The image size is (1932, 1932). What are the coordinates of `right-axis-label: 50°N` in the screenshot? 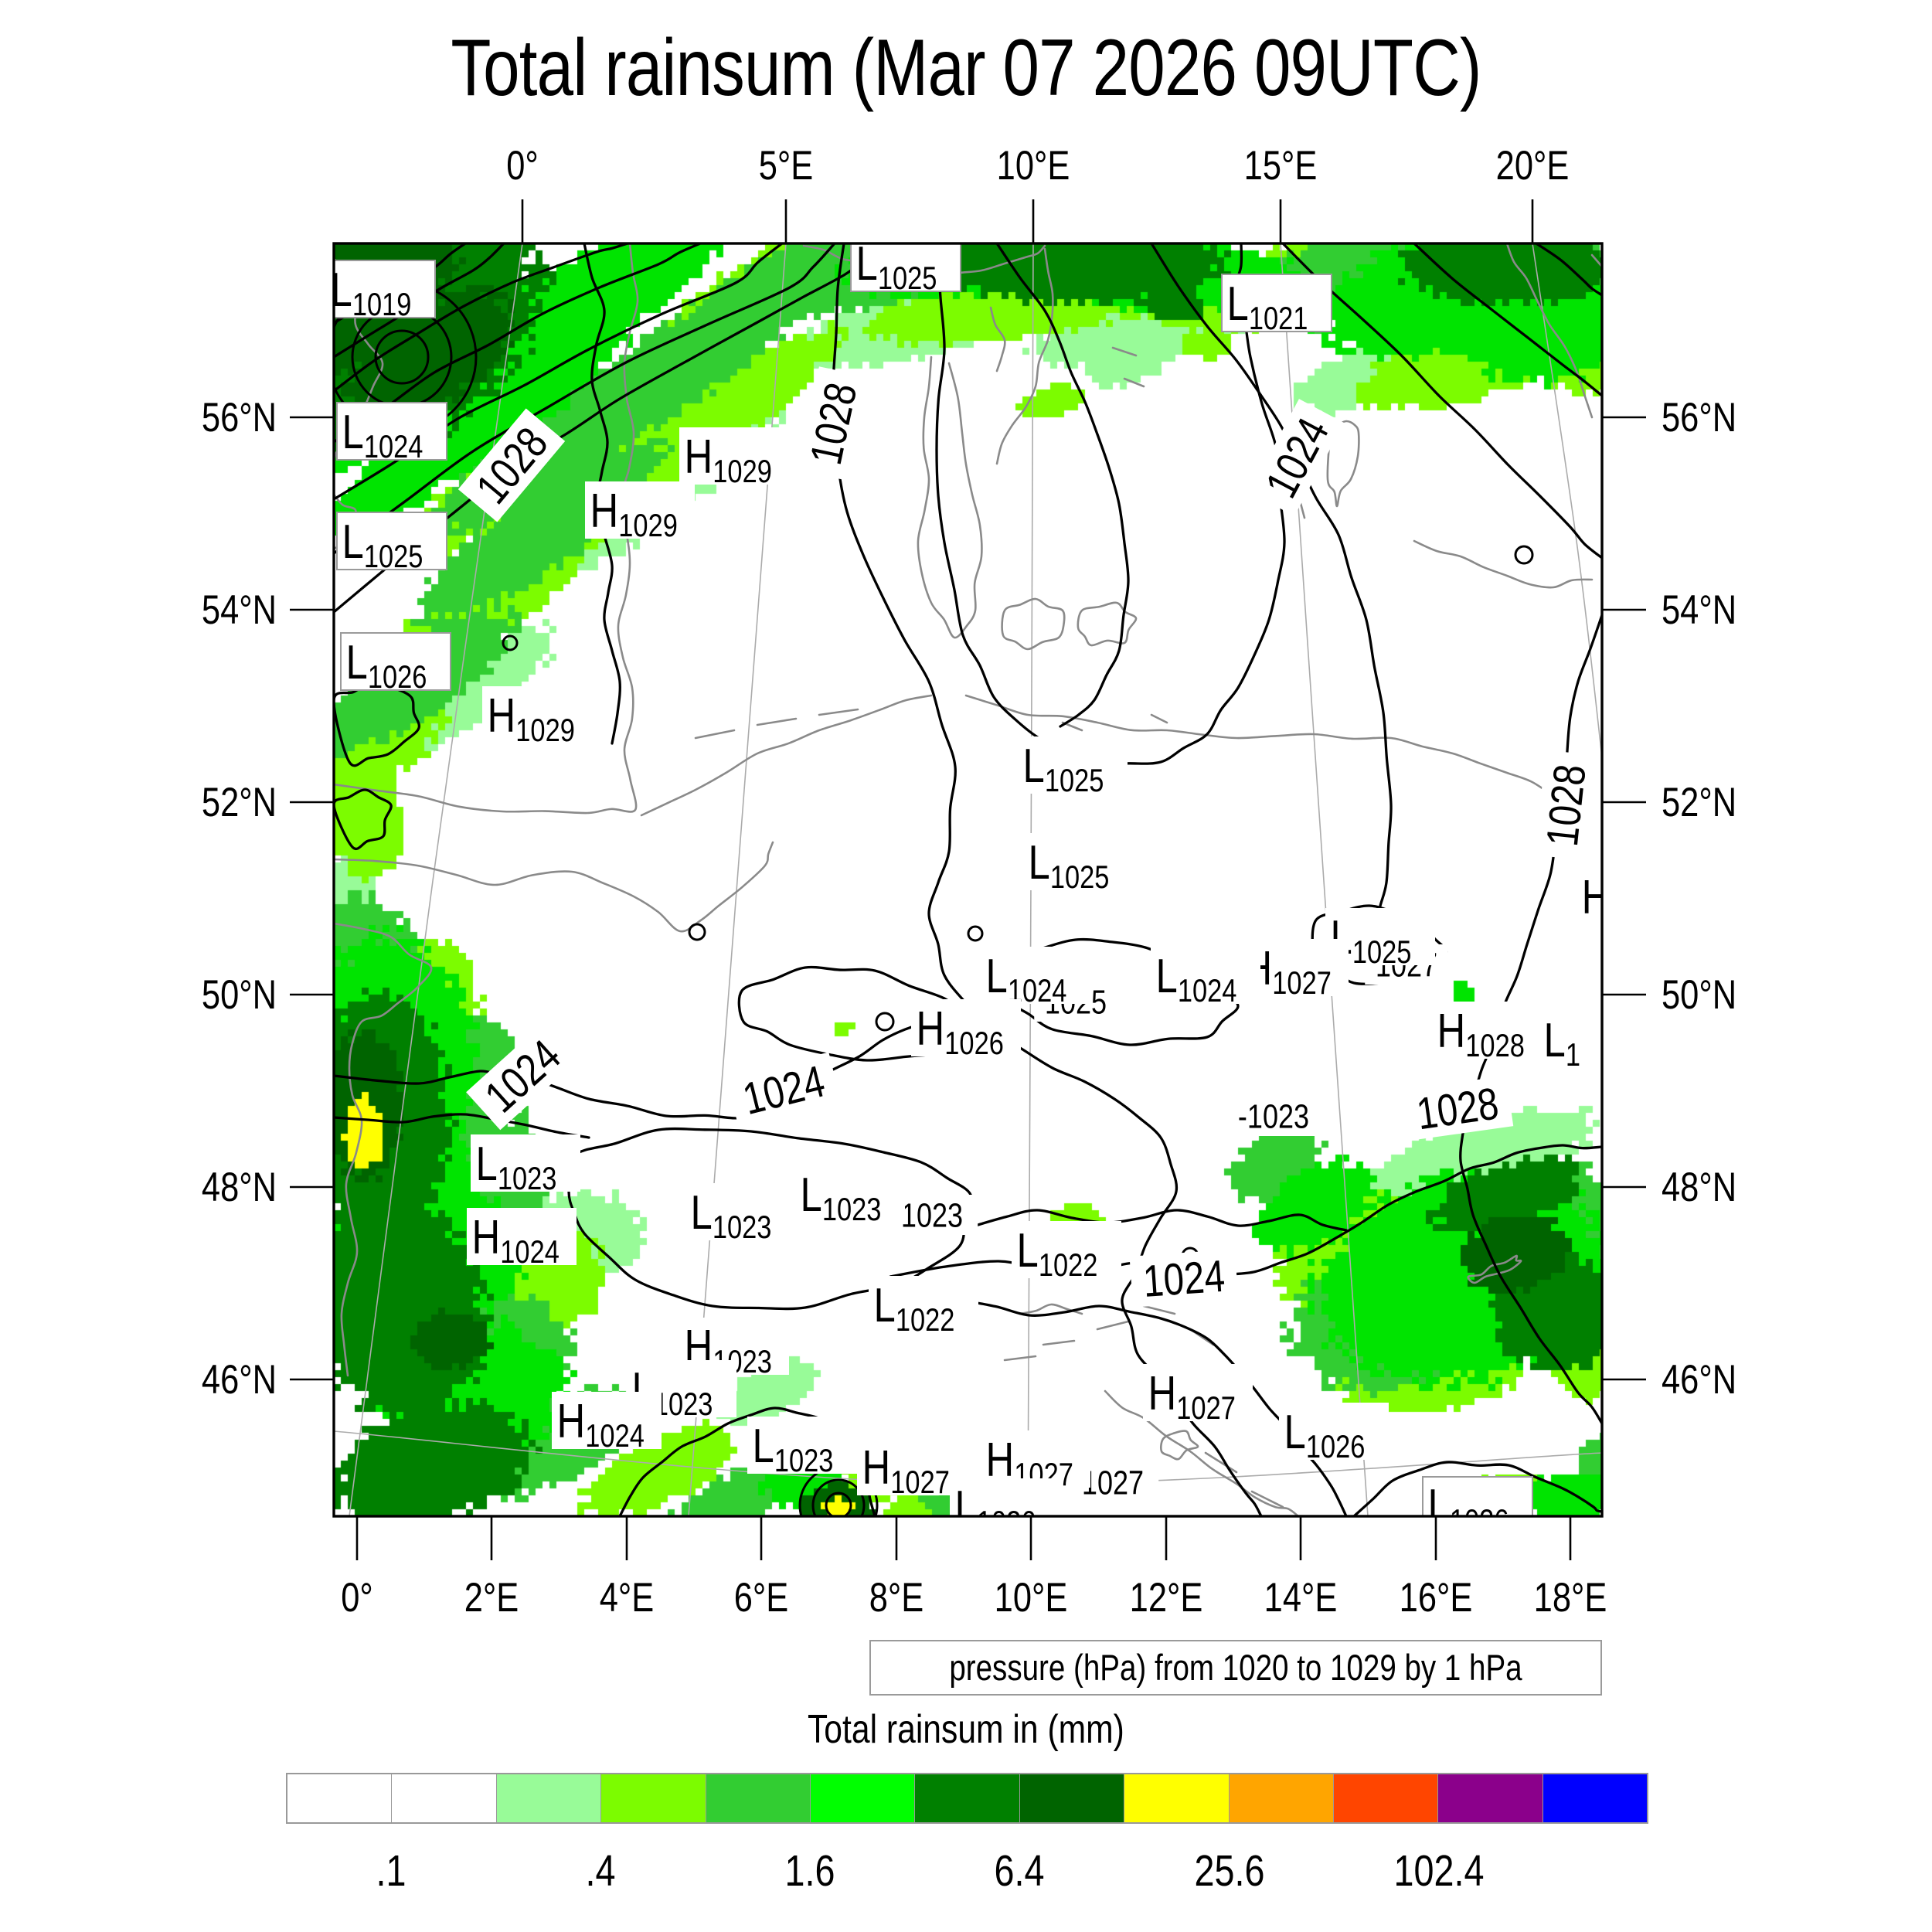 It's located at (1699, 995).